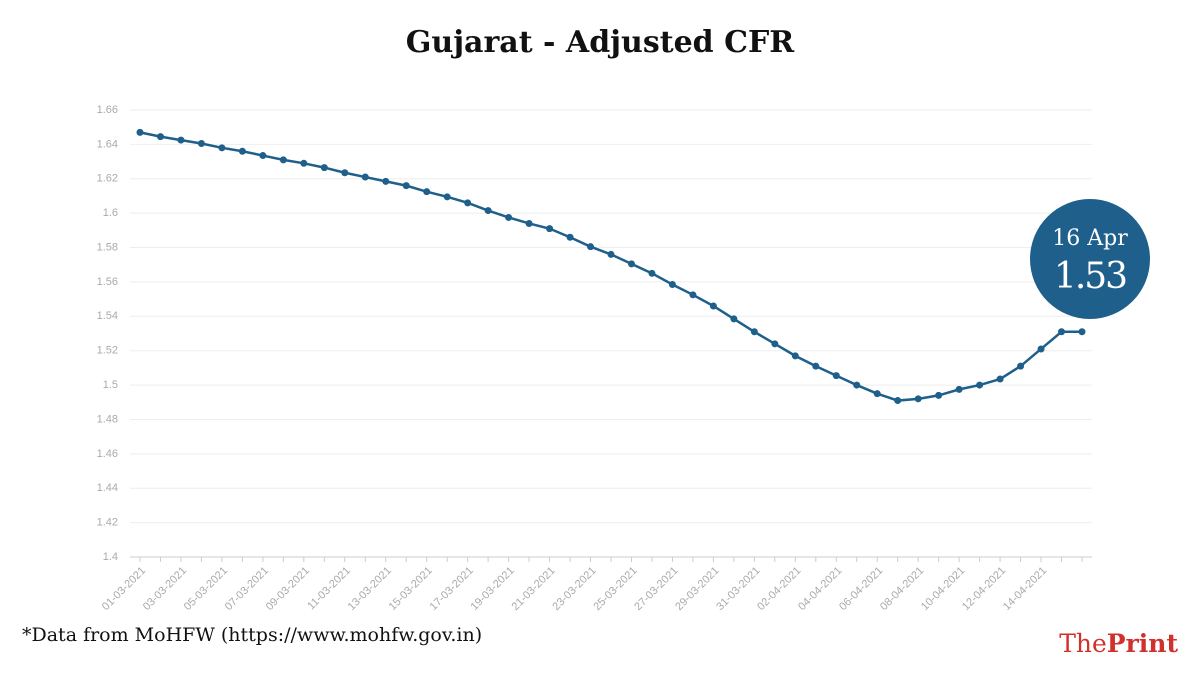 This screenshot has height=675, width=1200. What do you see at coordinates (107, 316) in the screenshot?
I see `y-tick-label: 1.54` at bounding box center [107, 316].